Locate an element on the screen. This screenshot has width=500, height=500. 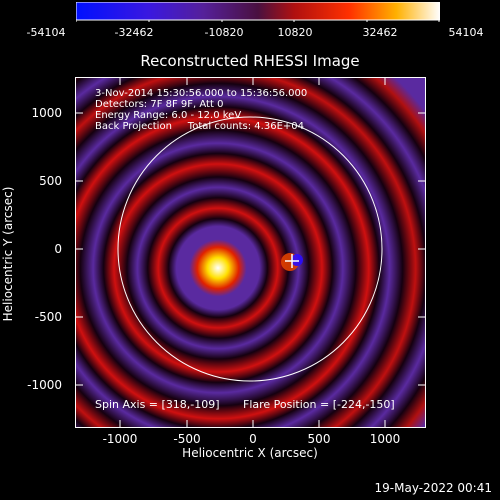
colorbar-tick-label: 32462 is located at coordinates (380, 32).